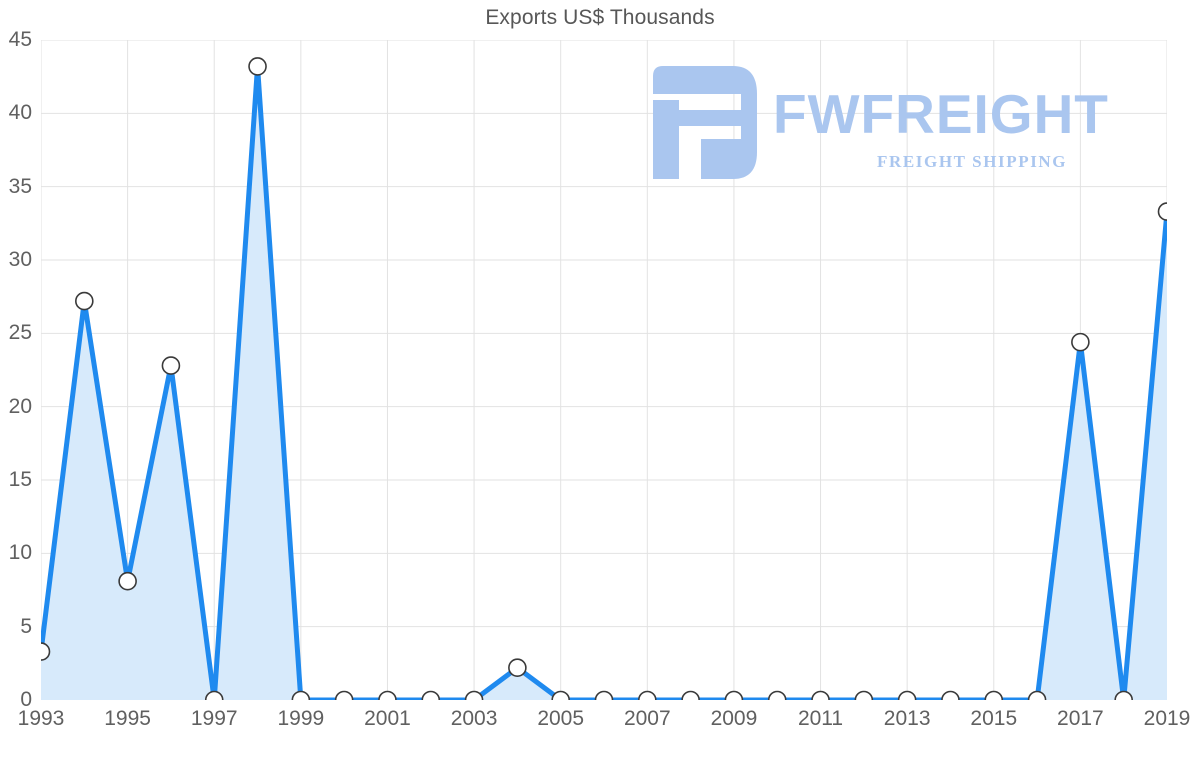 Image resolution: width=1200 pixels, height=763 pixels. Describe the element at coordinates (20, 39) in the screenshot. I see `y-axis-tick-label: 45` at that location.